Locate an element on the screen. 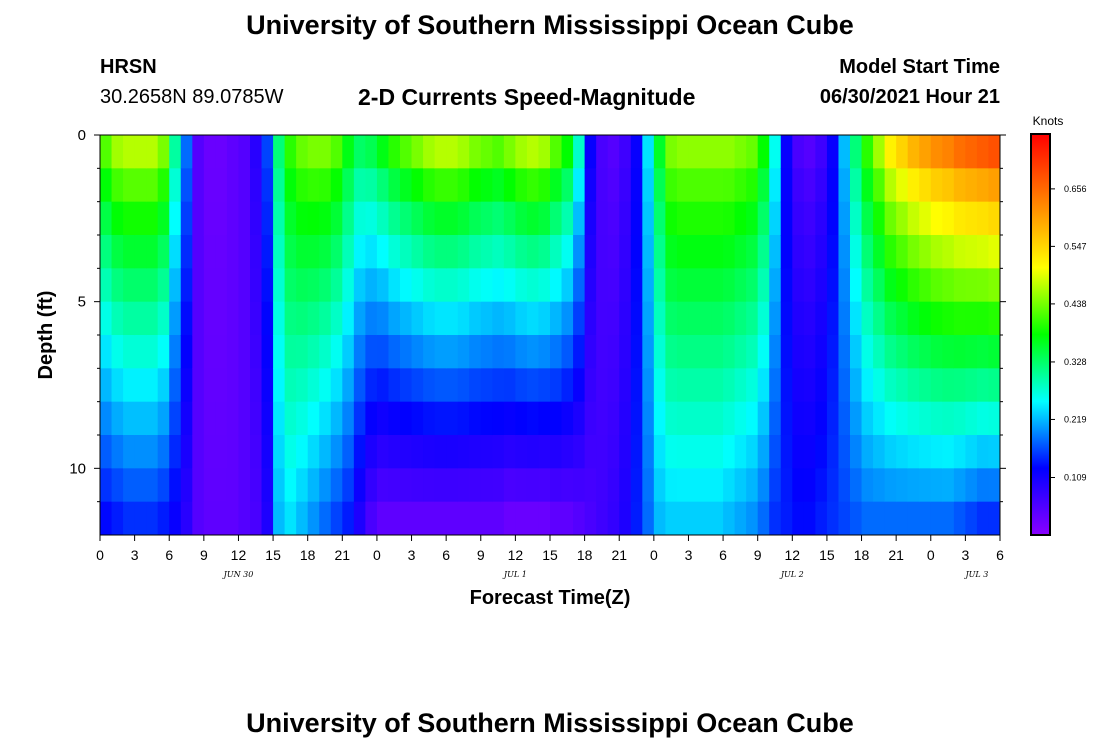  date-label: JUL 1 is located at coordinates (514, 574).